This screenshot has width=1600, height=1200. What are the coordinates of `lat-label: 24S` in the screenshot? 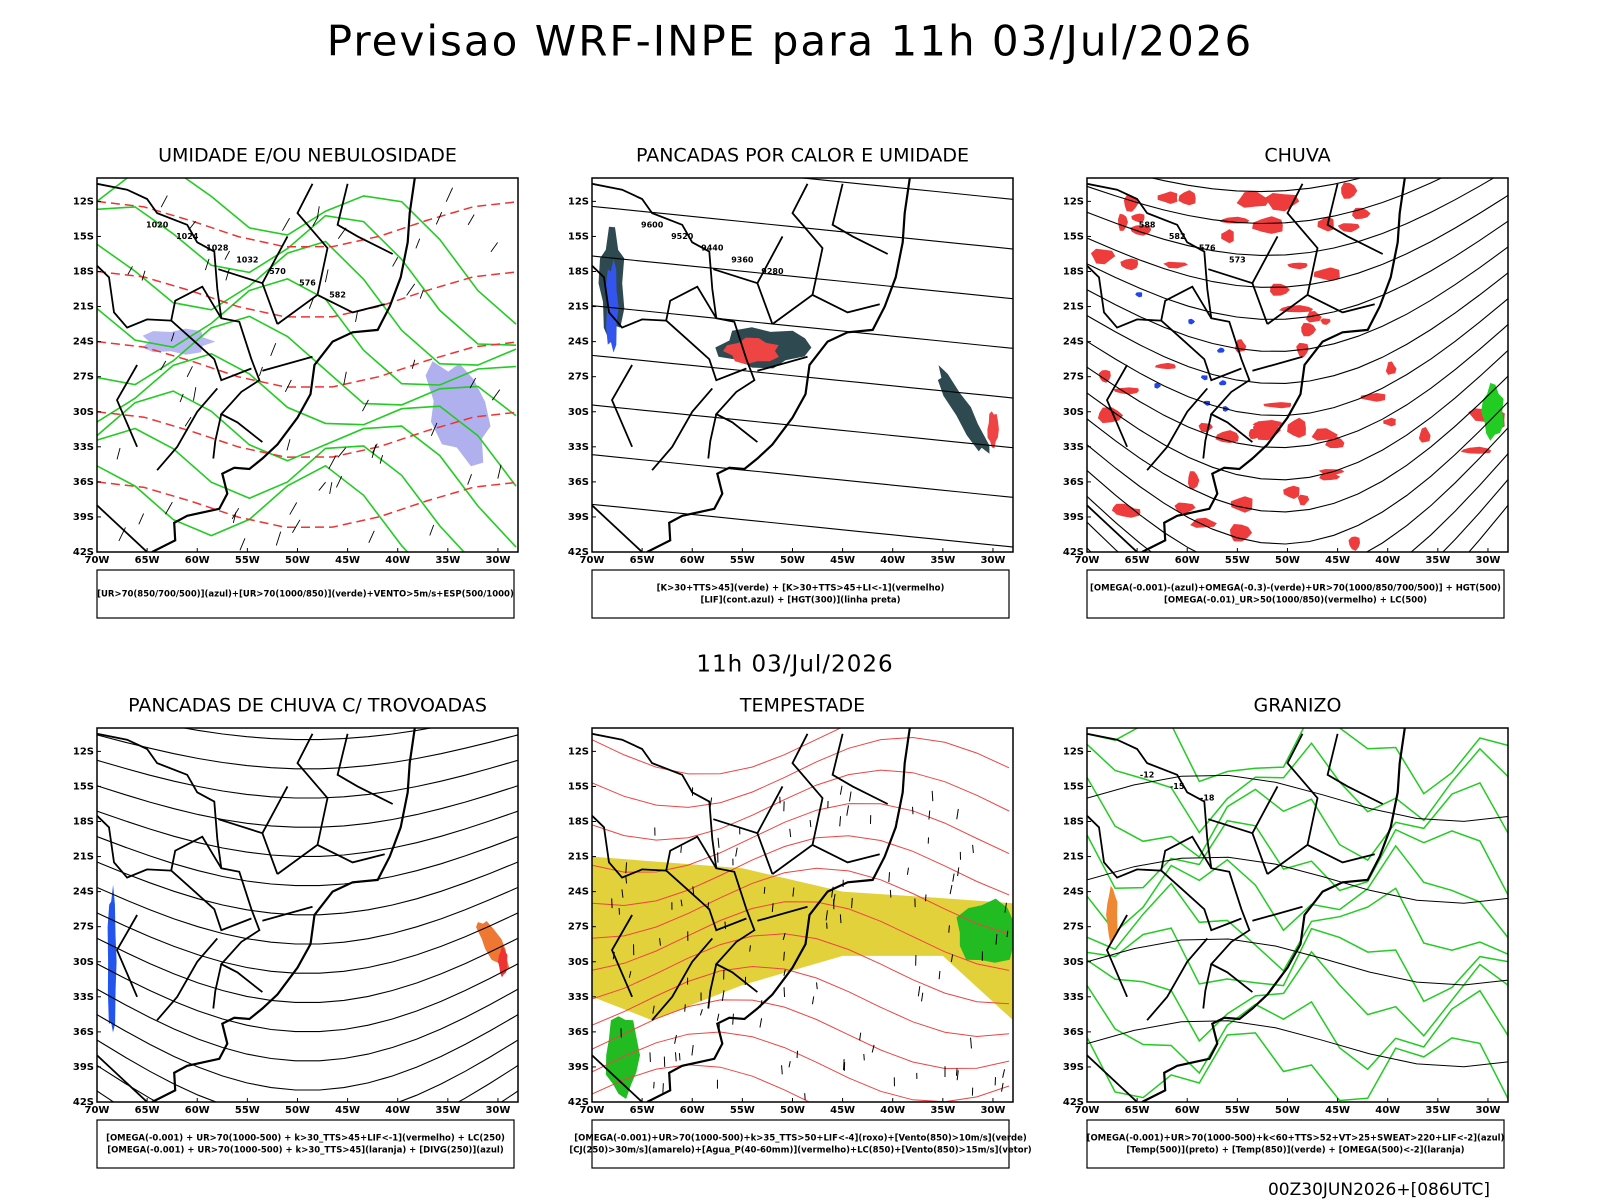 It's located at (578, 342).